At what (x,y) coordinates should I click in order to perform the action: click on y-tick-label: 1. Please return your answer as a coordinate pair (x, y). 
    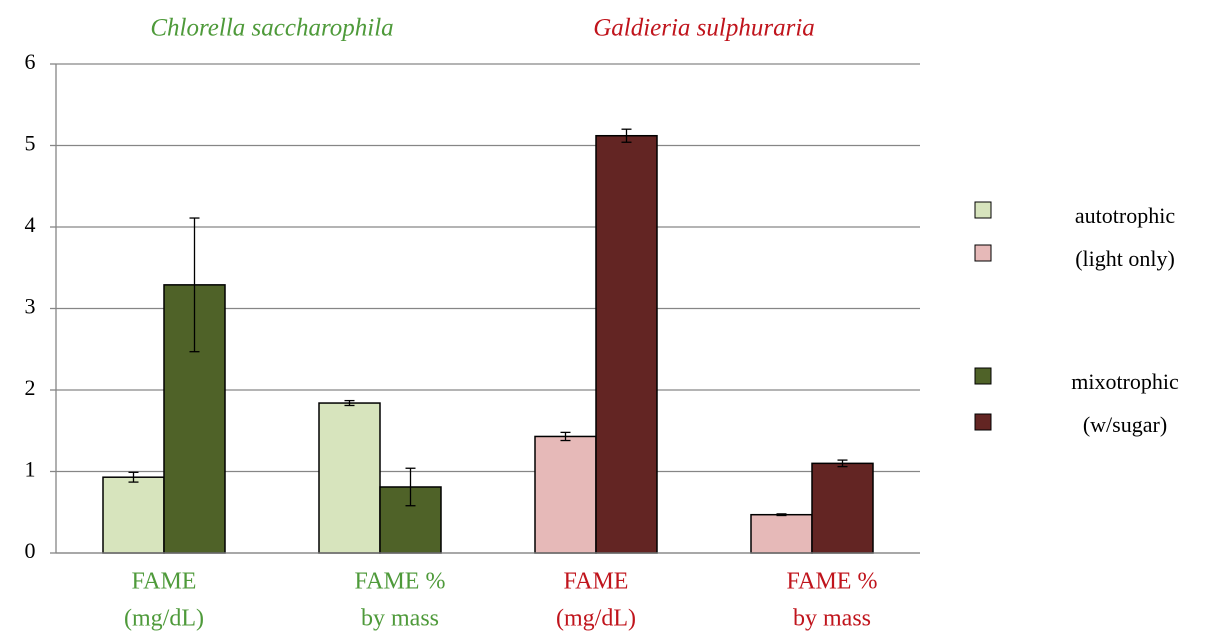
    Looking at the image, I should click on (30, 469).